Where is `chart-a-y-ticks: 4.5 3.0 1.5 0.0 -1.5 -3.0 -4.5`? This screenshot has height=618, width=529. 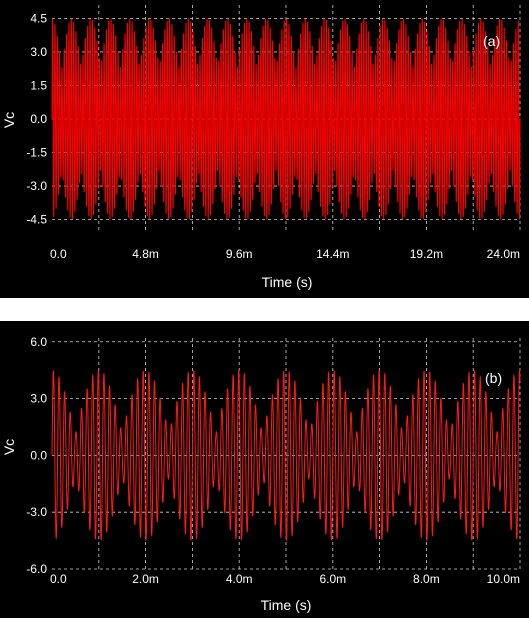 chart-a-y-ticks: 4.5 3.0 1.5 0.0 -1.5 -3.0 -4.5 is located at coordinates (36, 118).